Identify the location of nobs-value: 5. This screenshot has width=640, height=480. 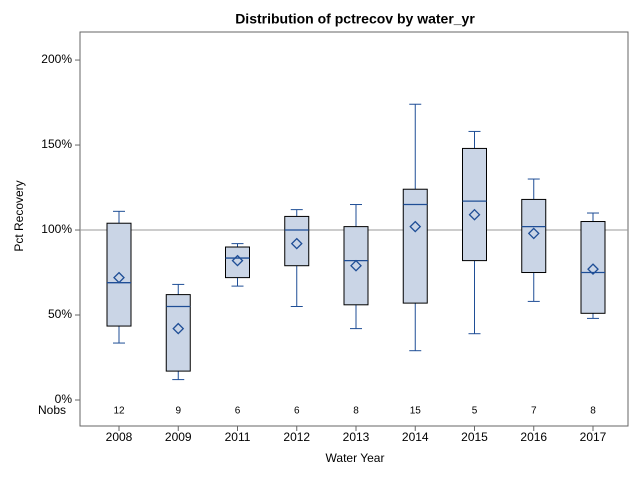
(475, 411).